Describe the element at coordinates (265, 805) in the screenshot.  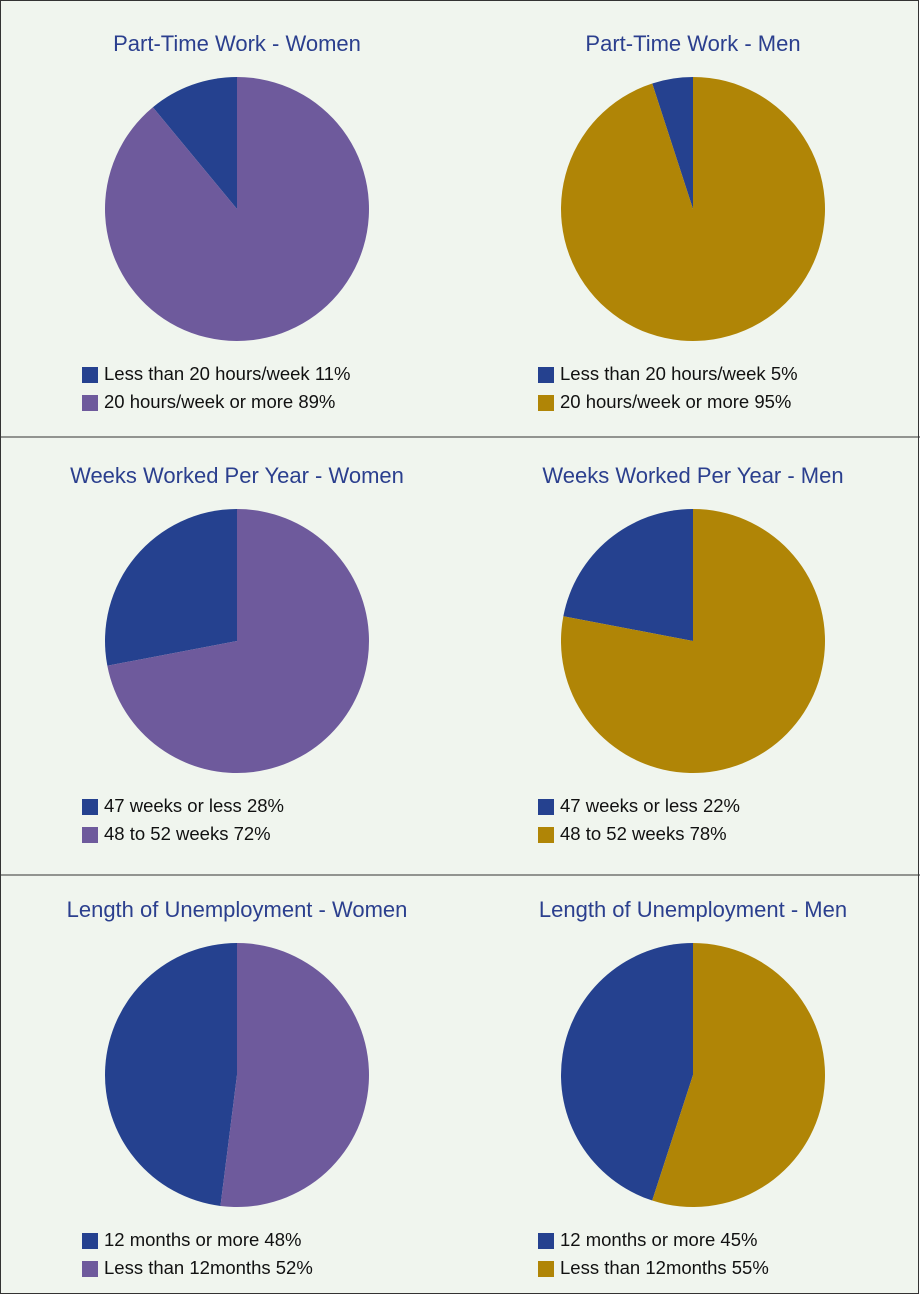
I see `data-label: 28%` at that location.